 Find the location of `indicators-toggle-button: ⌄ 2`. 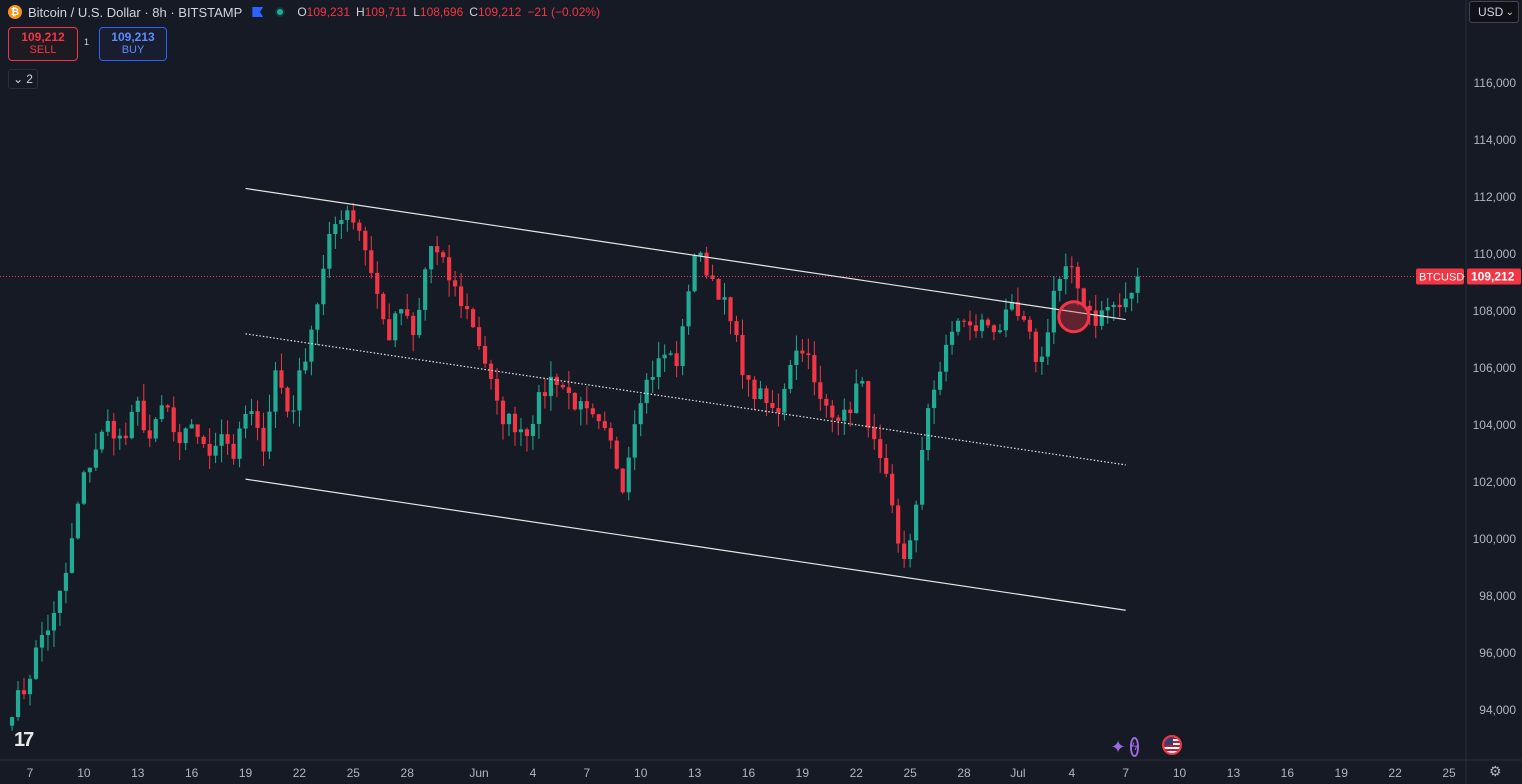

indicators-toggle-button: ⌄ 2 is located at coordinates (23, 79).